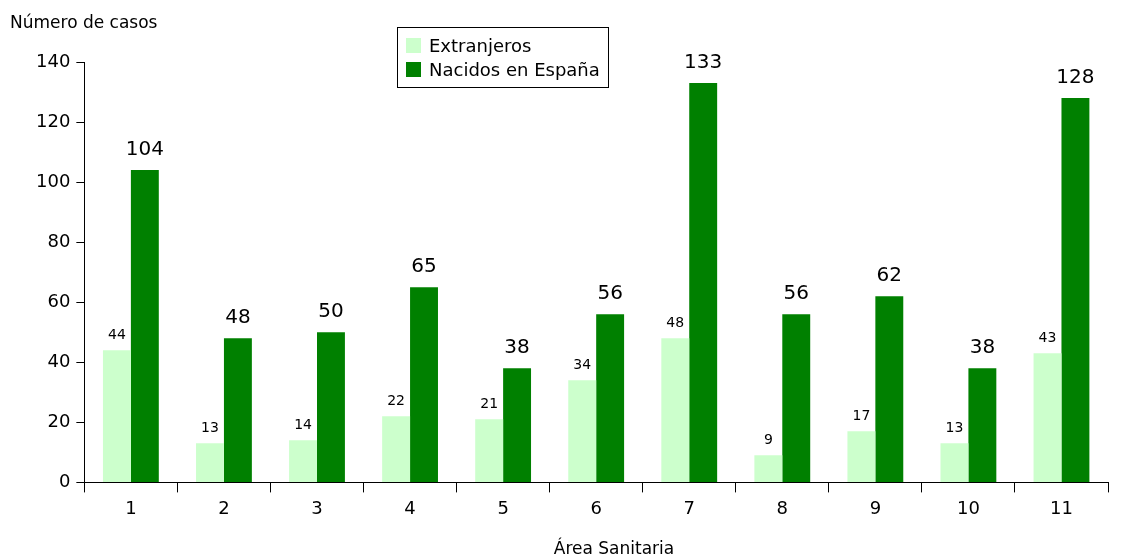 This screenshot has height=560, width=1128. I want to click on data-label: 104, so click(144, 148).